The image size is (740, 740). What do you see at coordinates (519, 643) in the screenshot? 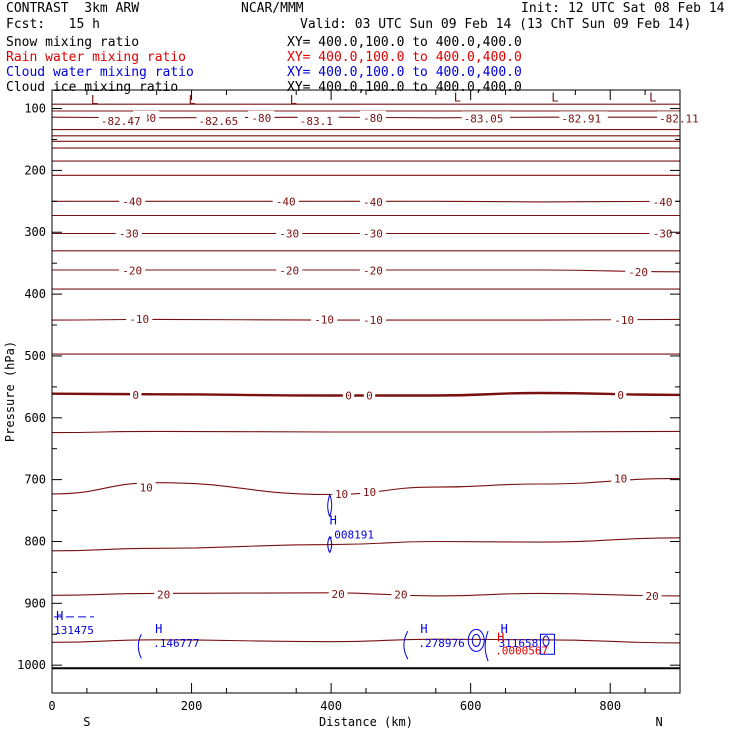
I see `cloud-water-max-value: 311658` at bounding box center [519, 643].